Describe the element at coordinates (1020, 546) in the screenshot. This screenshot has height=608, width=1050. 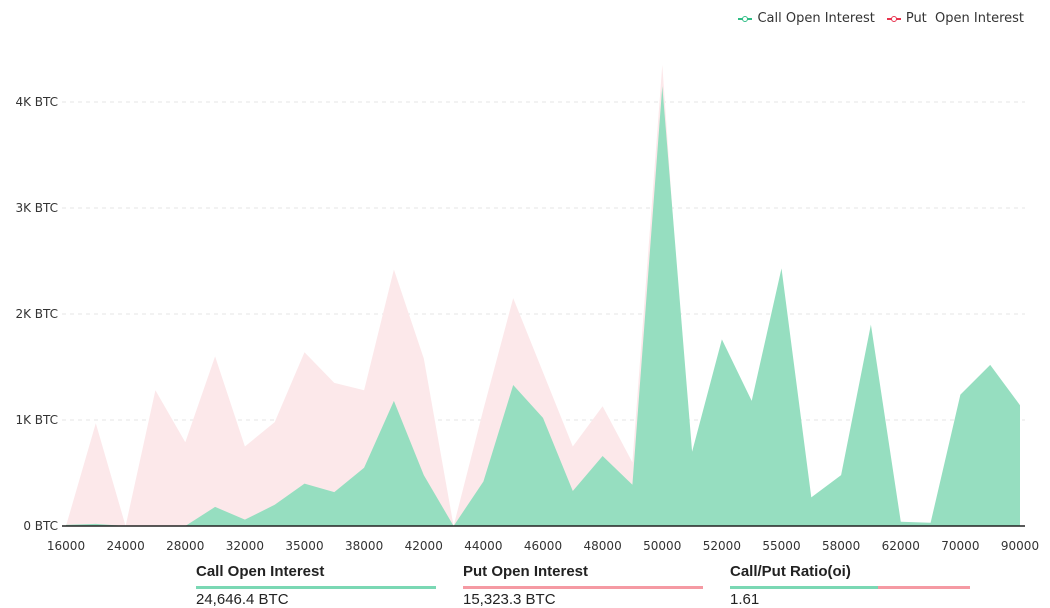
I see `x-tick-label: 90000` at that location.